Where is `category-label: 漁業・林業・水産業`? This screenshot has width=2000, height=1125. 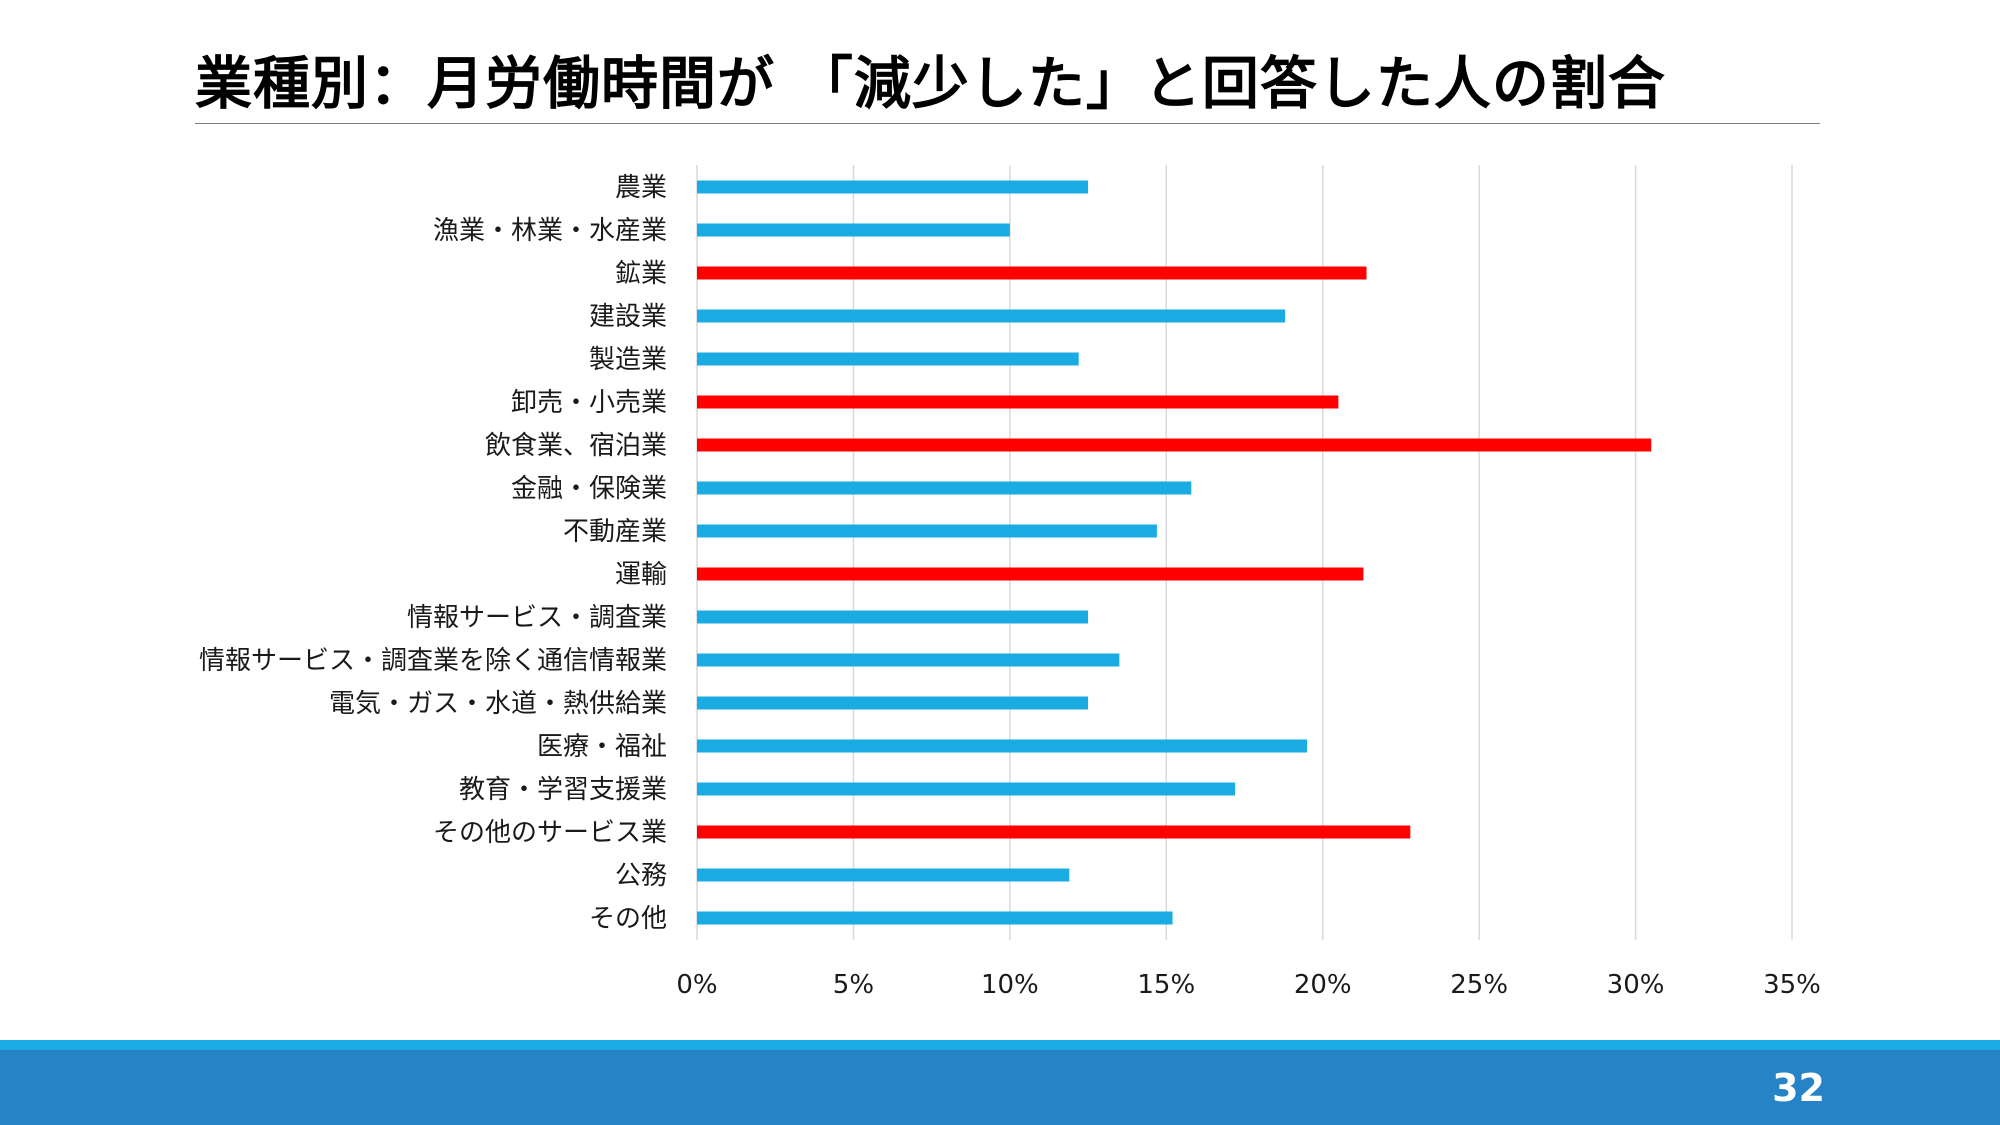 category-label: 漁業・林業・水産業 is located at coordinates (550, 231).